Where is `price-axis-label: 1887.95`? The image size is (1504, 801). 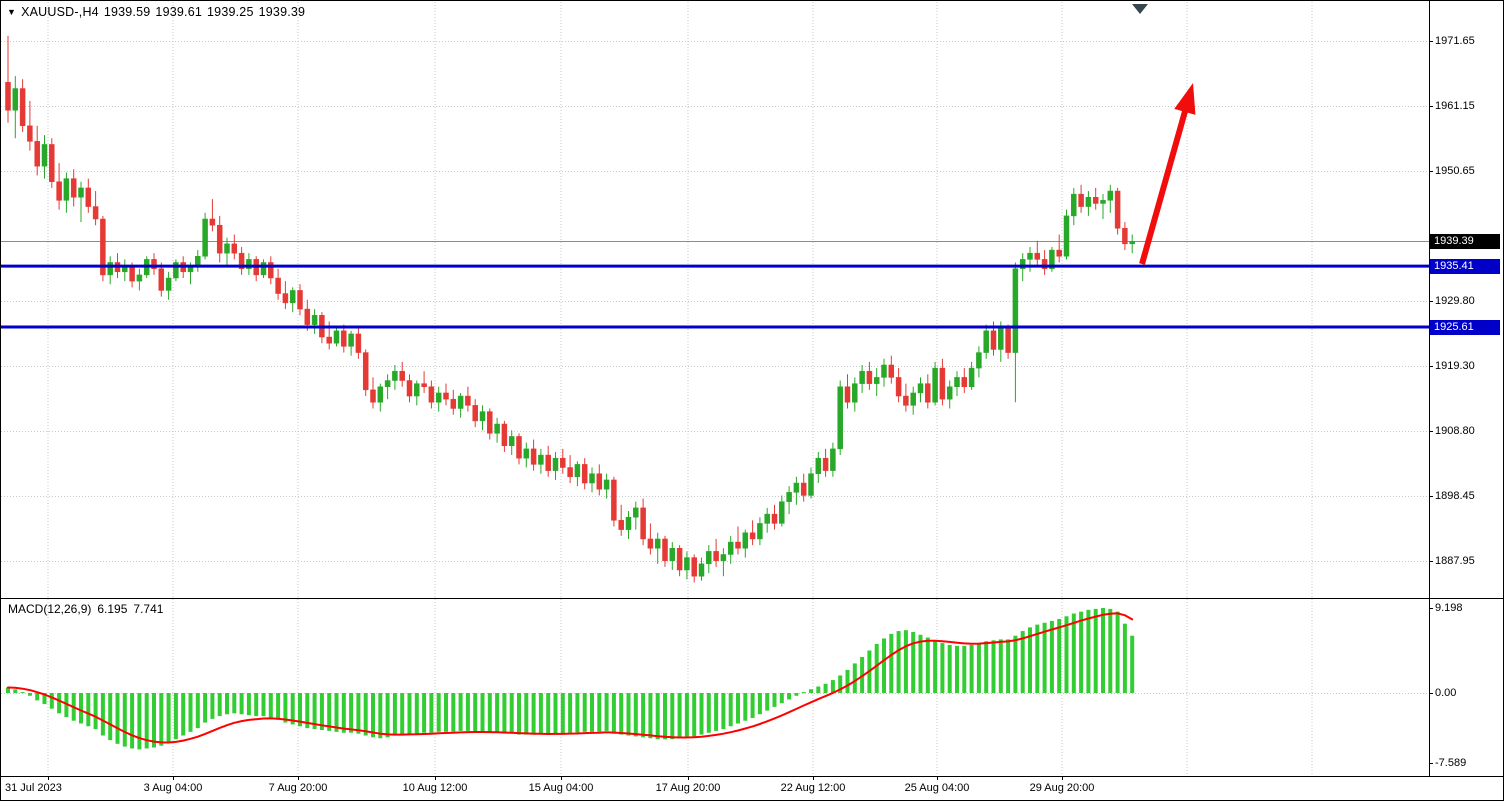
price-axis-label: 1887.95 is located at coordinates (1455, 561).